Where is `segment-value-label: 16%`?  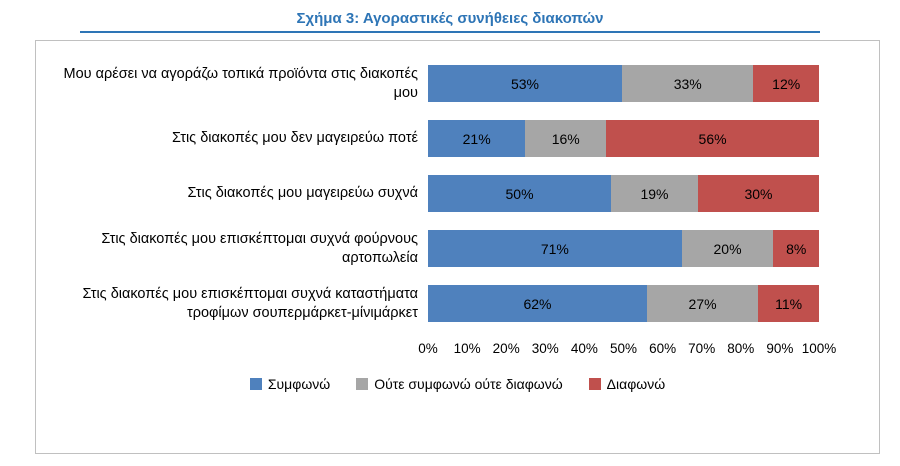
segment-value-label: 16% is located at coordinates (565, 138).